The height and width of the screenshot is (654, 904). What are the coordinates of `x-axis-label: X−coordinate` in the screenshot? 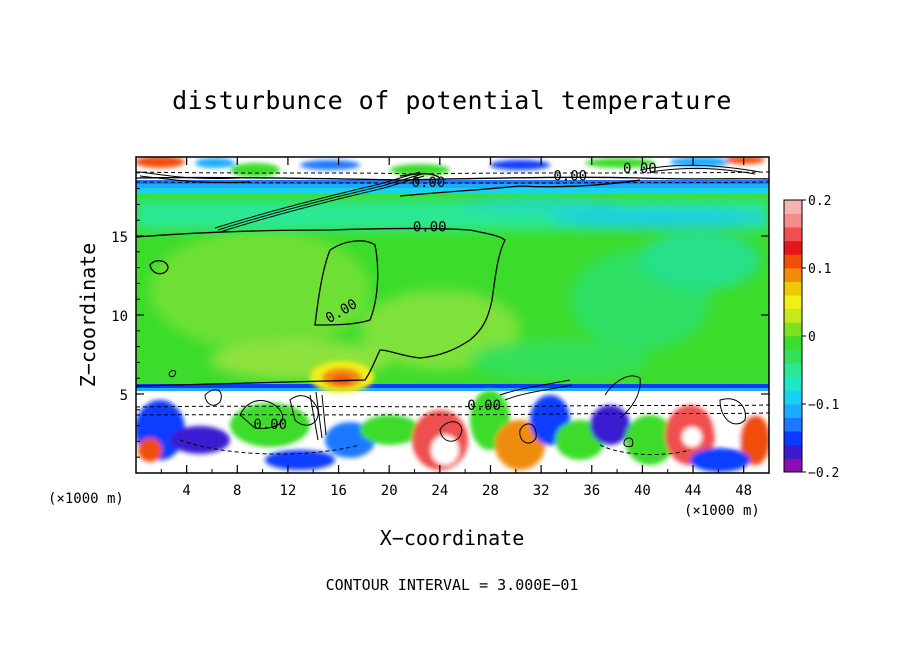 It's located at (452, 538).